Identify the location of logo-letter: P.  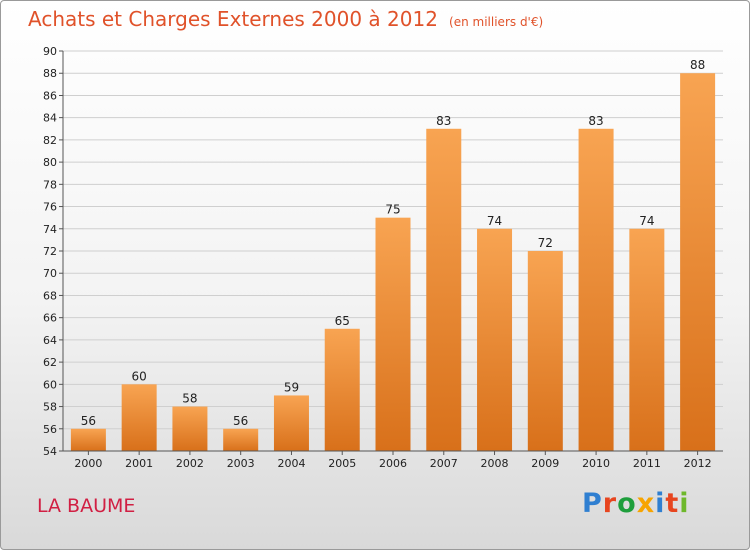
(592, 503).